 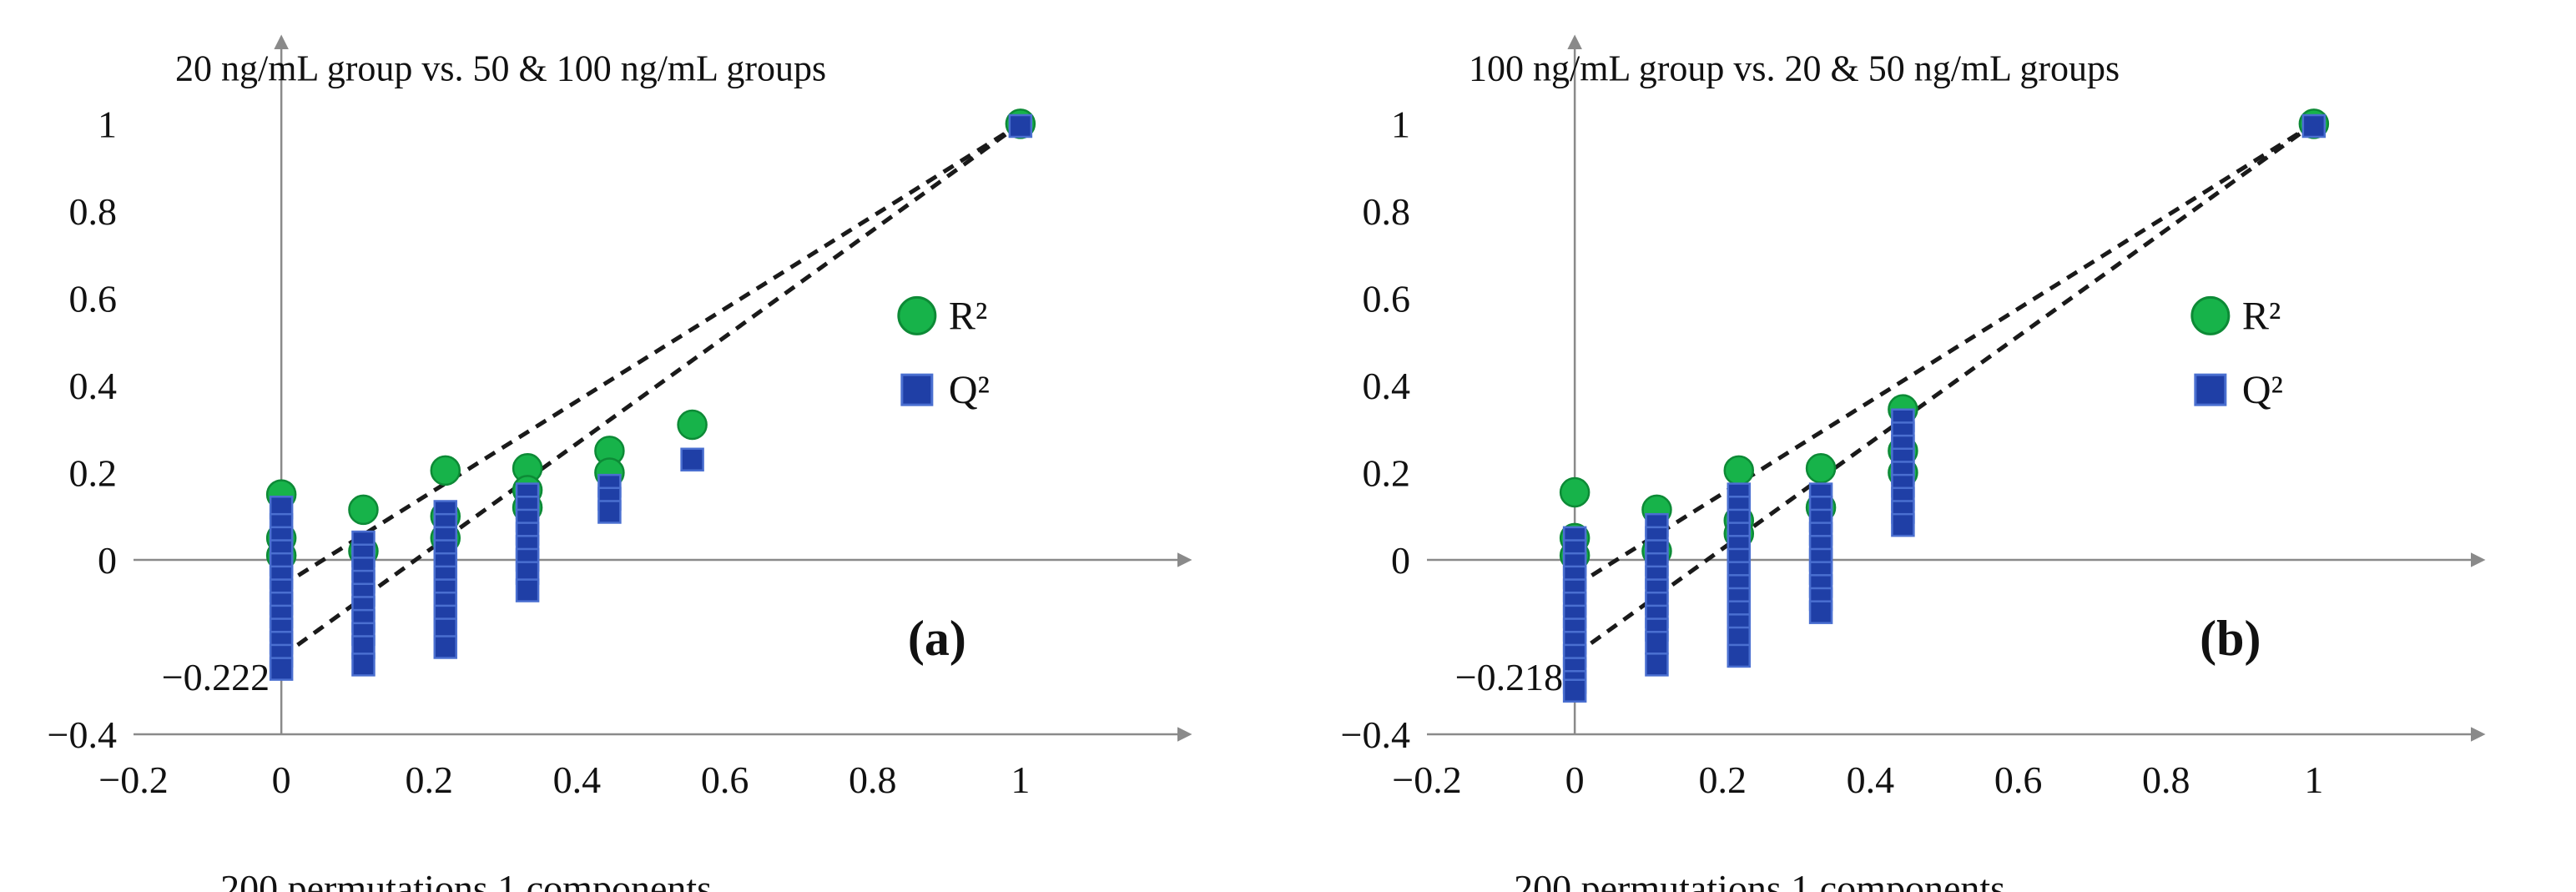 I want to click on panel-title: 100 ng/mL group vs. 20 & 50 ng/mL groups, so click(x=1795, y=68).